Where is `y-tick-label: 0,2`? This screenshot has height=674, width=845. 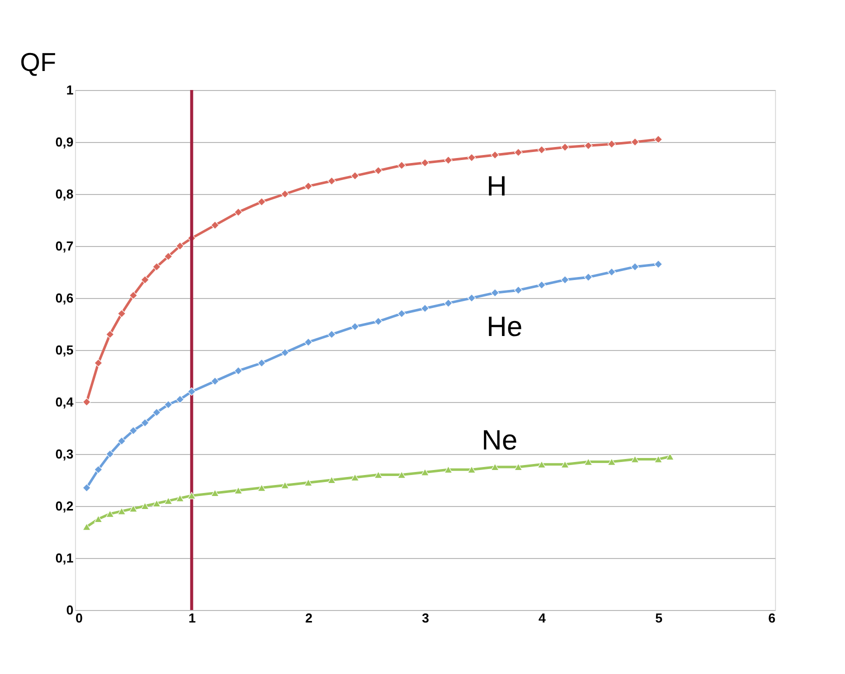 y-tick-label: 0,2 is located at coordinates (64, 506).